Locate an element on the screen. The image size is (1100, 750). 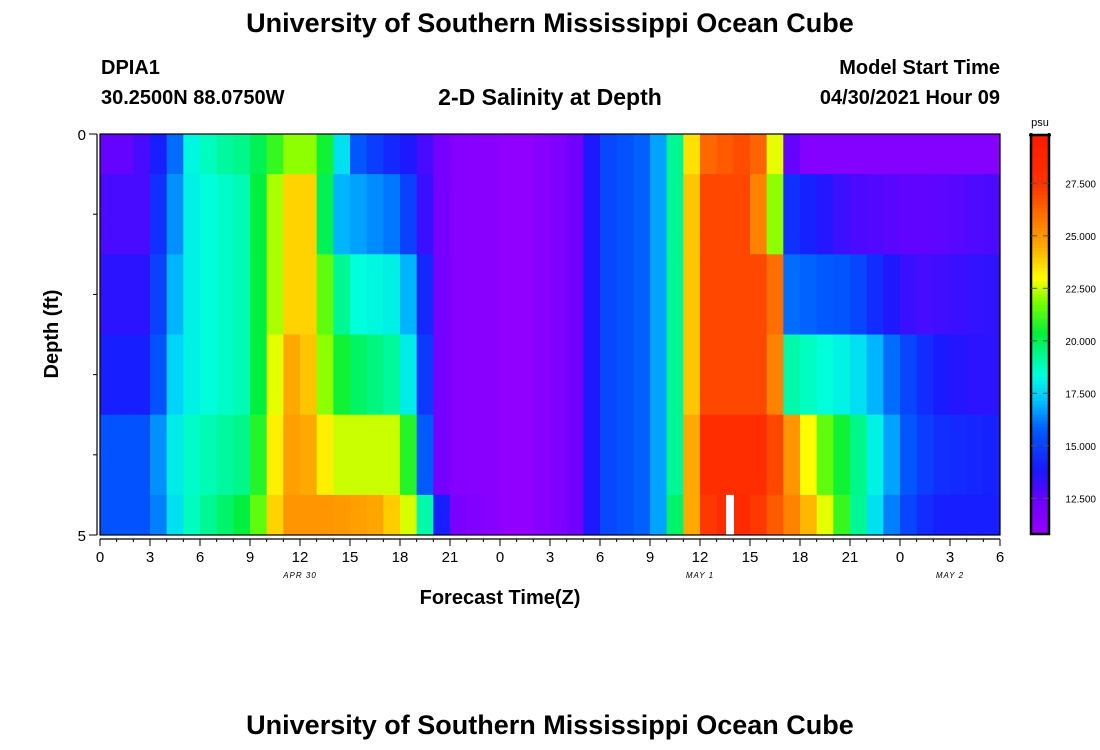
y-axis-label: Depth (ft) is located at coordinates (52, 334).